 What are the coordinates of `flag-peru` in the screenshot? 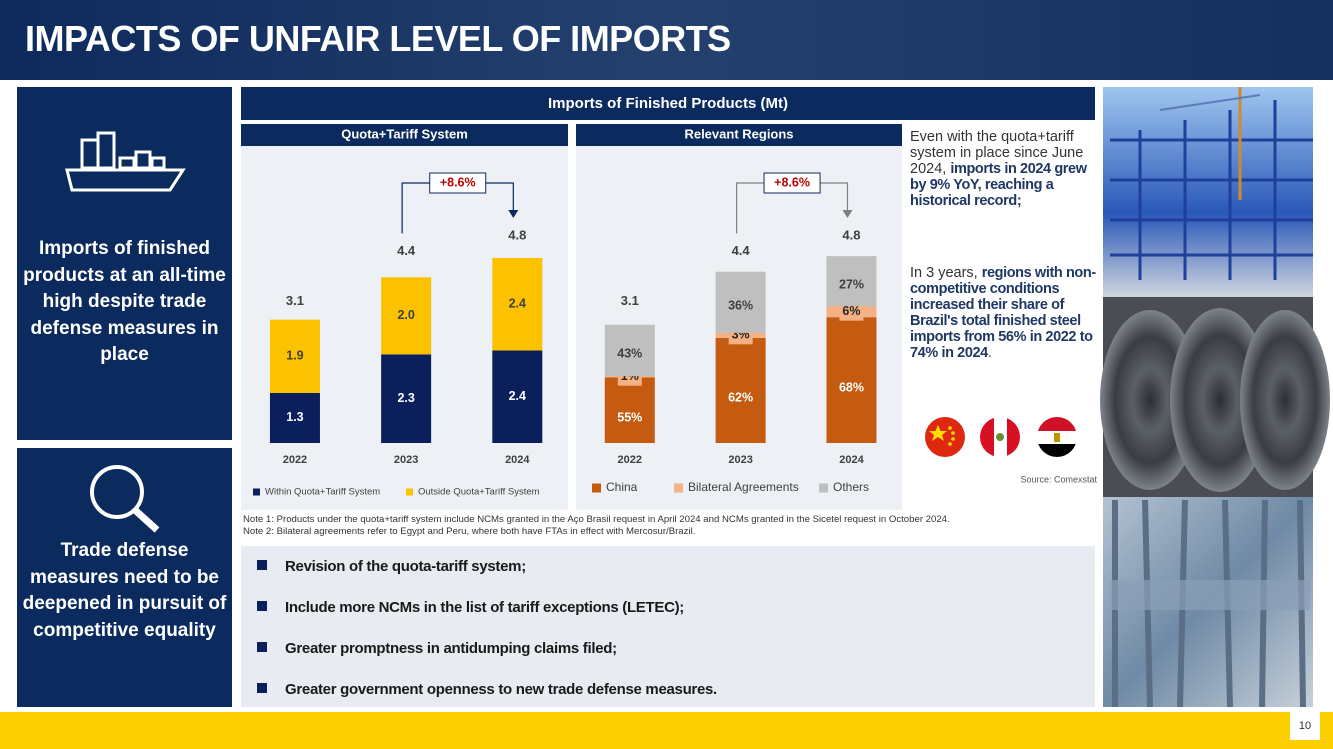 It's located at (1000, 437).